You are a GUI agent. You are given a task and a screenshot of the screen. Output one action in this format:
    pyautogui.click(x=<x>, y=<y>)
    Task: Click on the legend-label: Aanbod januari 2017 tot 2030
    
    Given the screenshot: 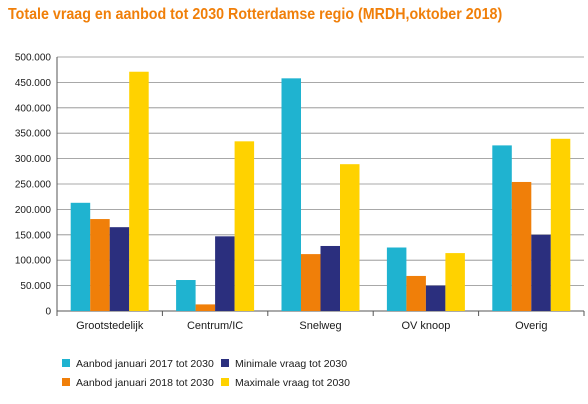 What is the action you would take?
    pyautogui.click(x=145, y=364)
    